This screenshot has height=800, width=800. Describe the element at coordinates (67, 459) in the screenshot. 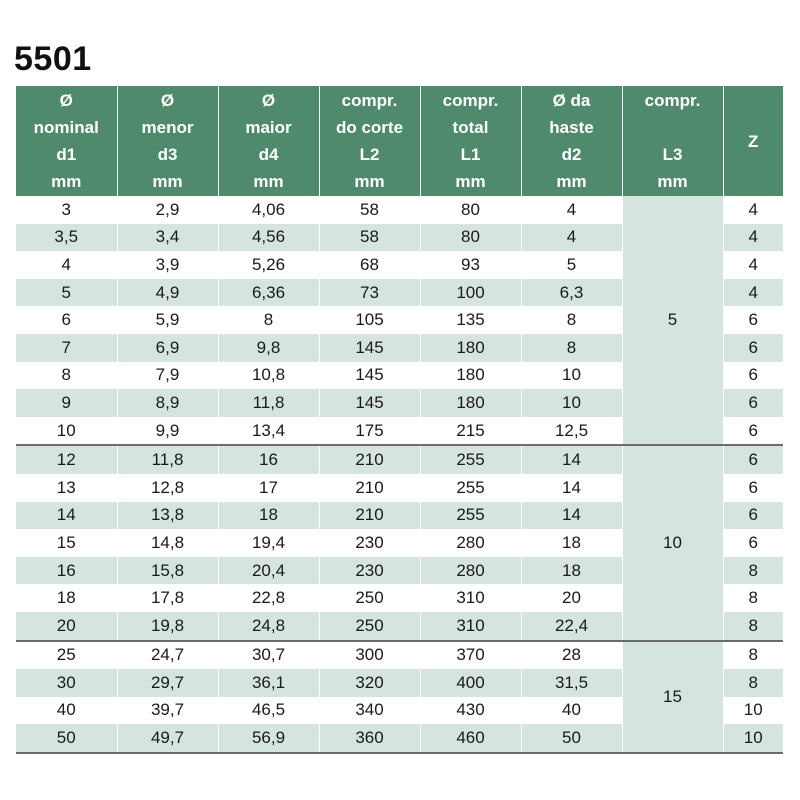

I see `cell-d1: 12` at that location.